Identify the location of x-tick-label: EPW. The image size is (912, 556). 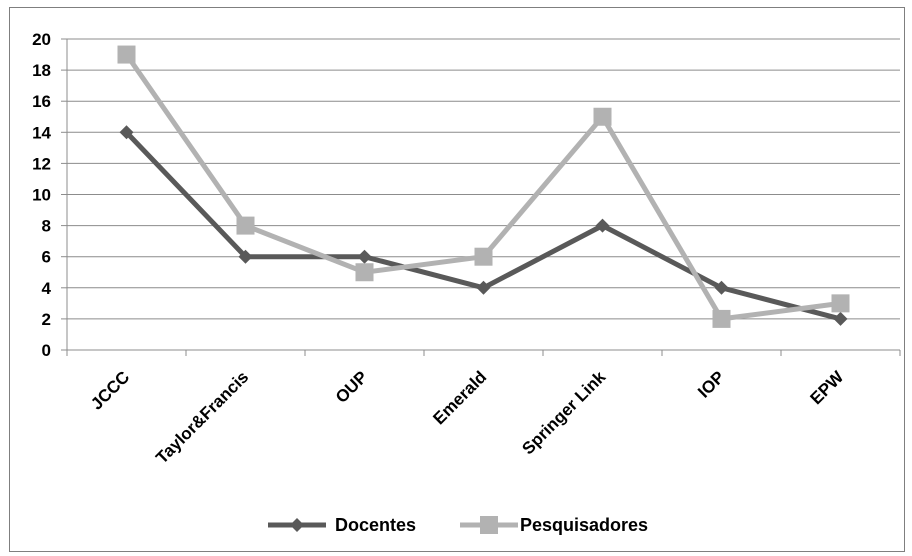
(827, 387).